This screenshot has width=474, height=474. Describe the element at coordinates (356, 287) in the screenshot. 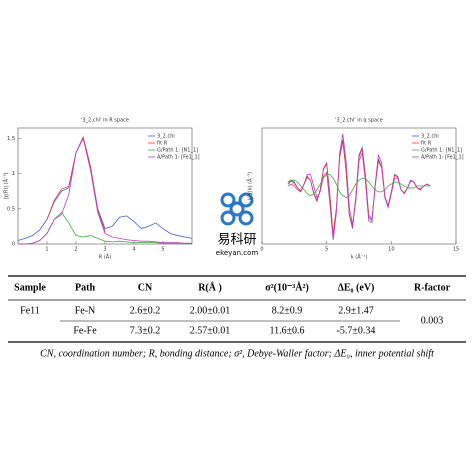

I see `table-header: ΔE₀ (eV)` at that location.